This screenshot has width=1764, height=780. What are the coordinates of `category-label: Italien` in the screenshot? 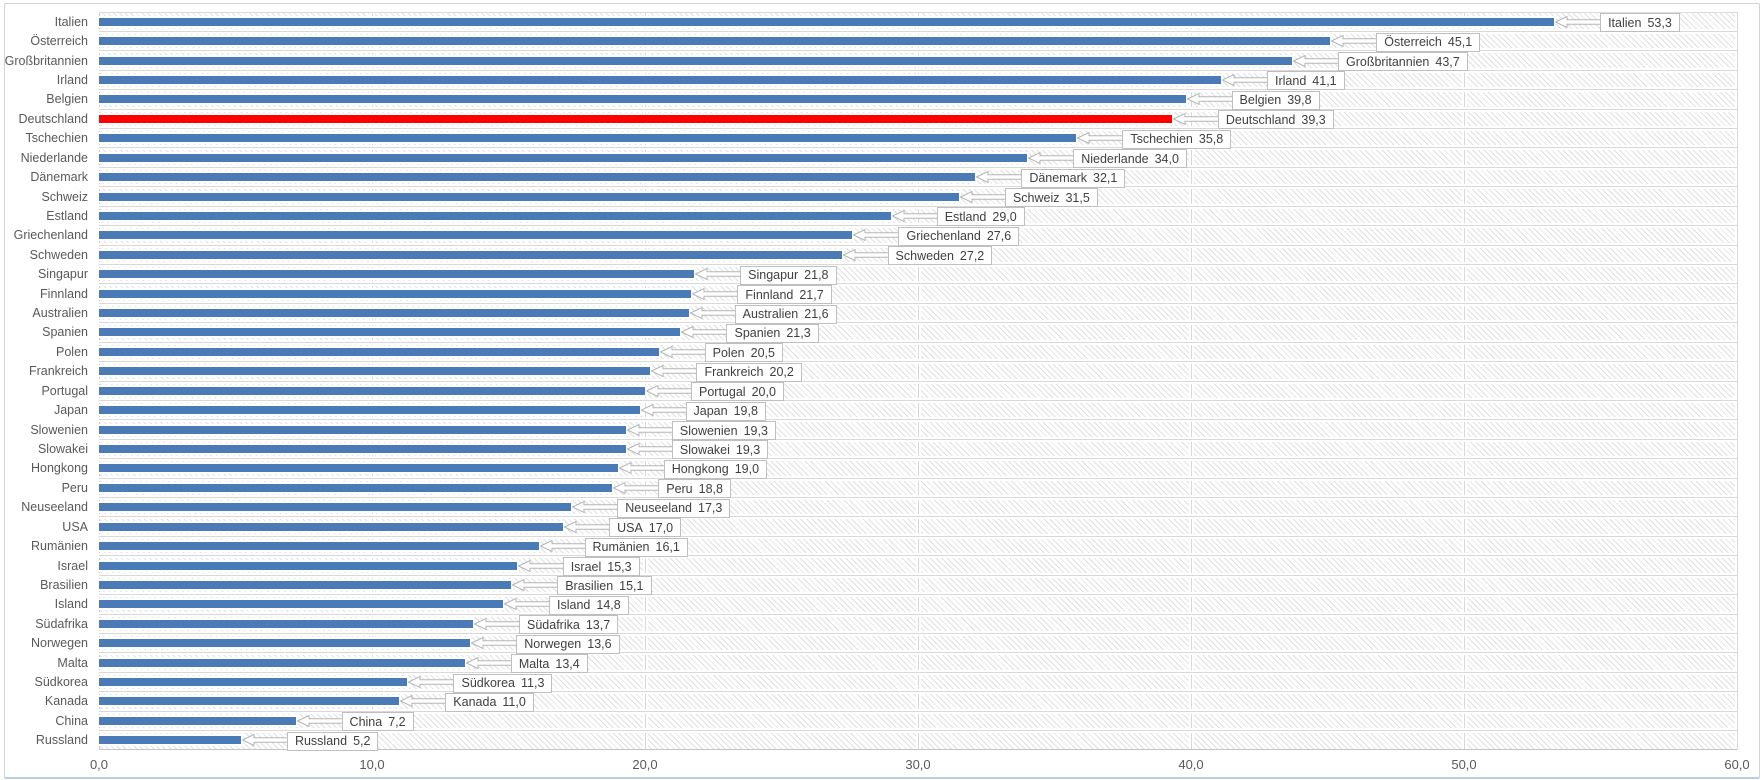 It's located at (71, 21).